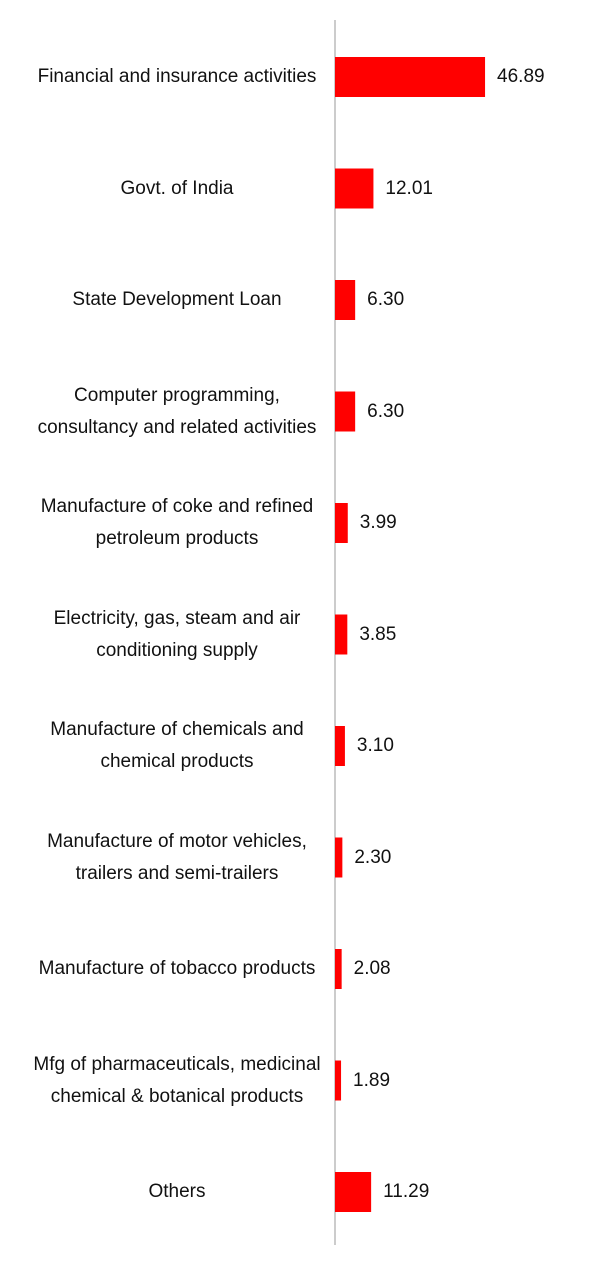  What do you see at coordinates (378, 634) in the screenshot?
I see `value-label: 3.85` at bounding box center [378, 634].